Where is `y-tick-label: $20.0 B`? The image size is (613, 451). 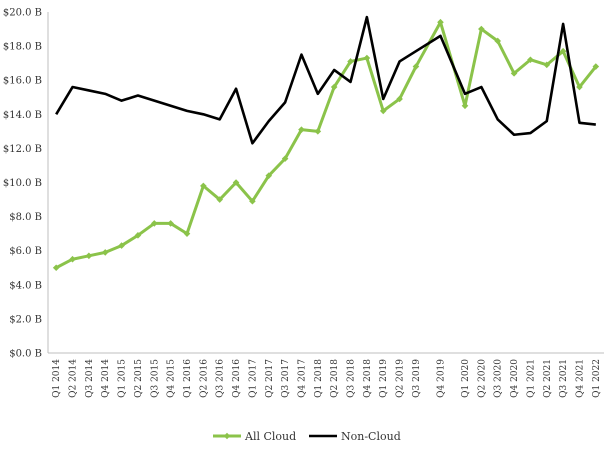
y-tick-label: $20.0 B is located at coordinates (22, 13).